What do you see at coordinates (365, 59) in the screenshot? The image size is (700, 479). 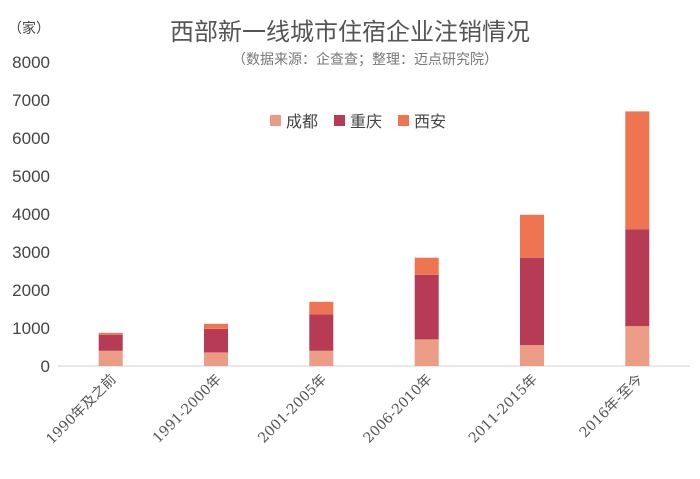 I see `chart-subtitle: （数据来源：企查查；整理：迈点研究院）` at bounding box center [365, 59].